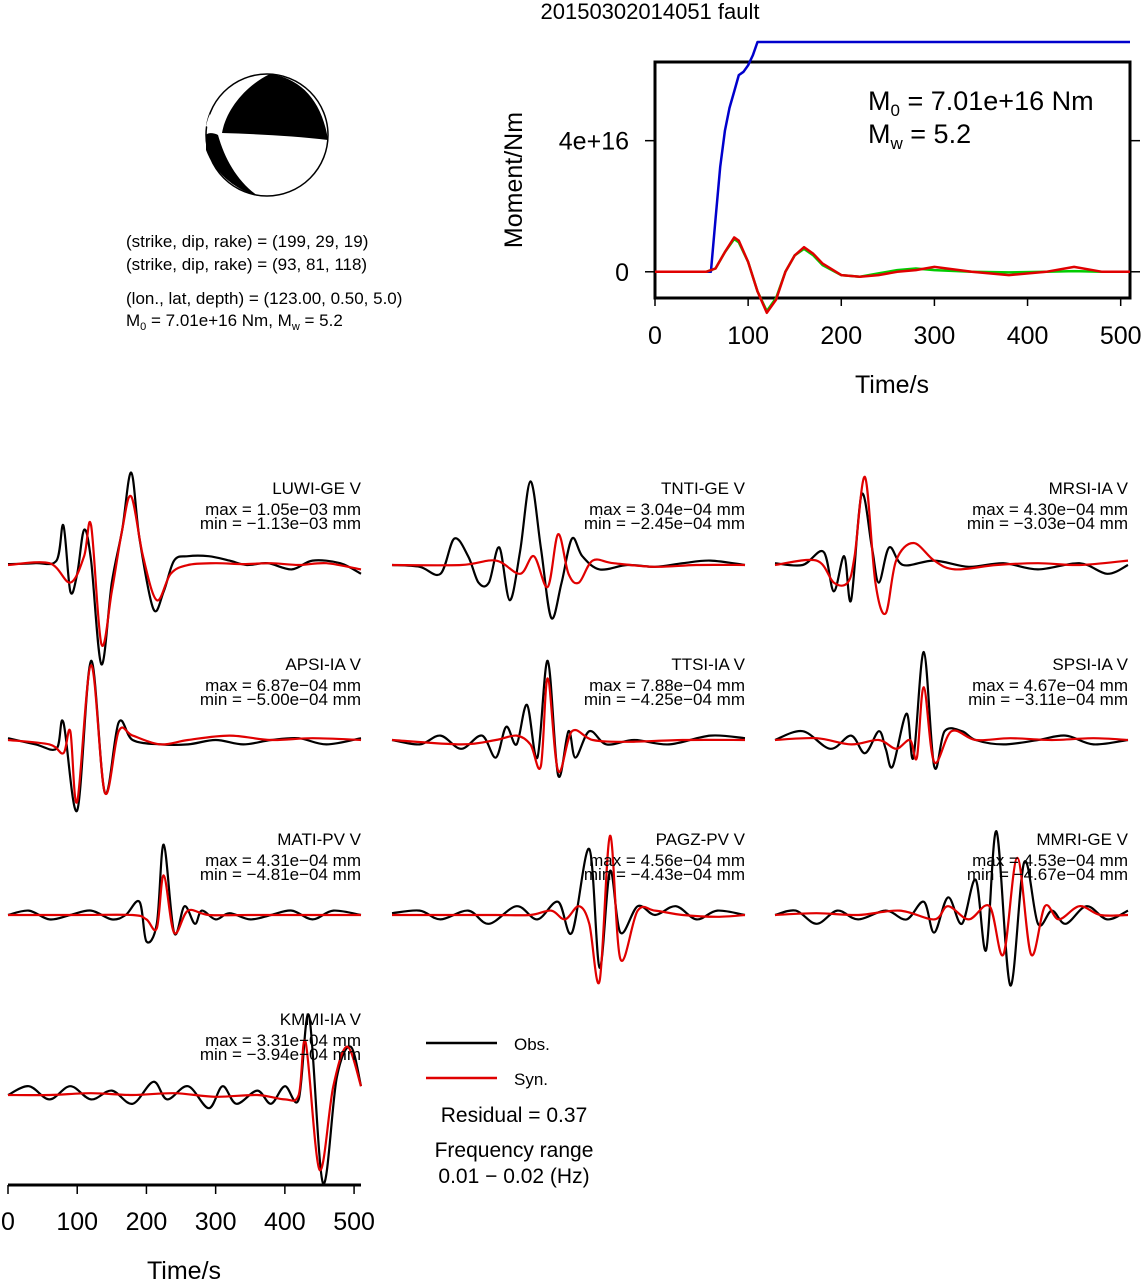  I want to click on residual-text: Residual = 0.37, so click(514, 1115).